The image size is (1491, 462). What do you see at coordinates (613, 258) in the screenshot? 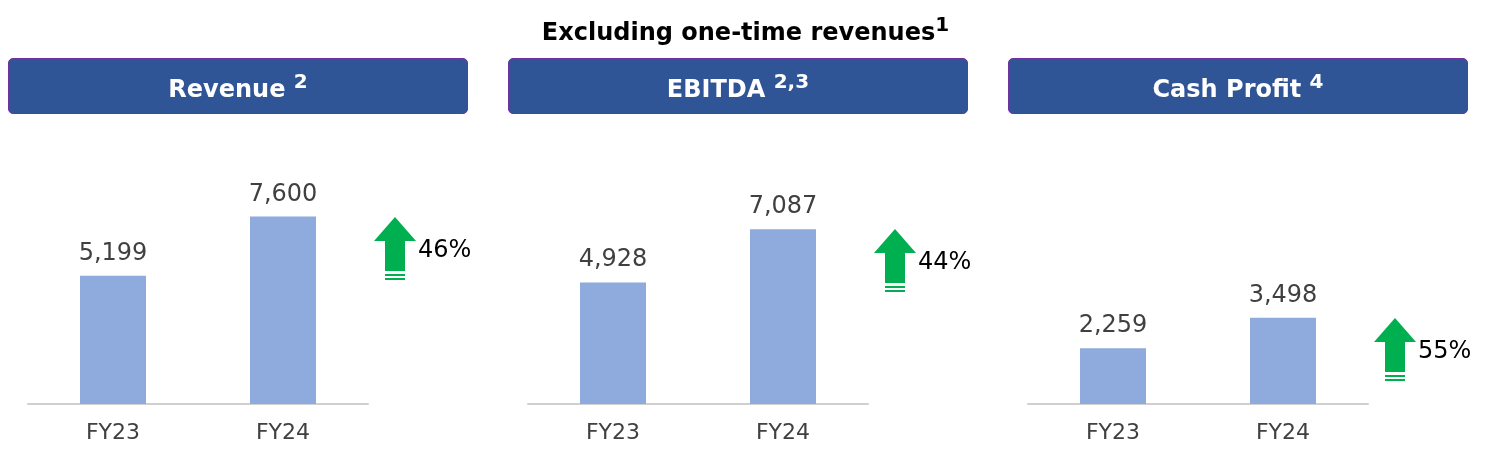
I see `data-label: 4,928` at bounding box center [613, 258].